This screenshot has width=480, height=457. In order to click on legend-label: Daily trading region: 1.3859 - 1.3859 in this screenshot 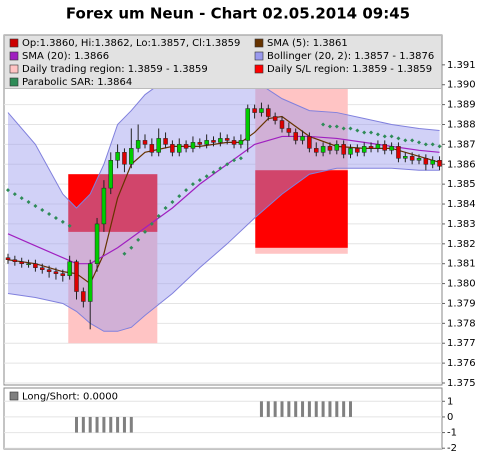, I will do `click(115, 69)`.